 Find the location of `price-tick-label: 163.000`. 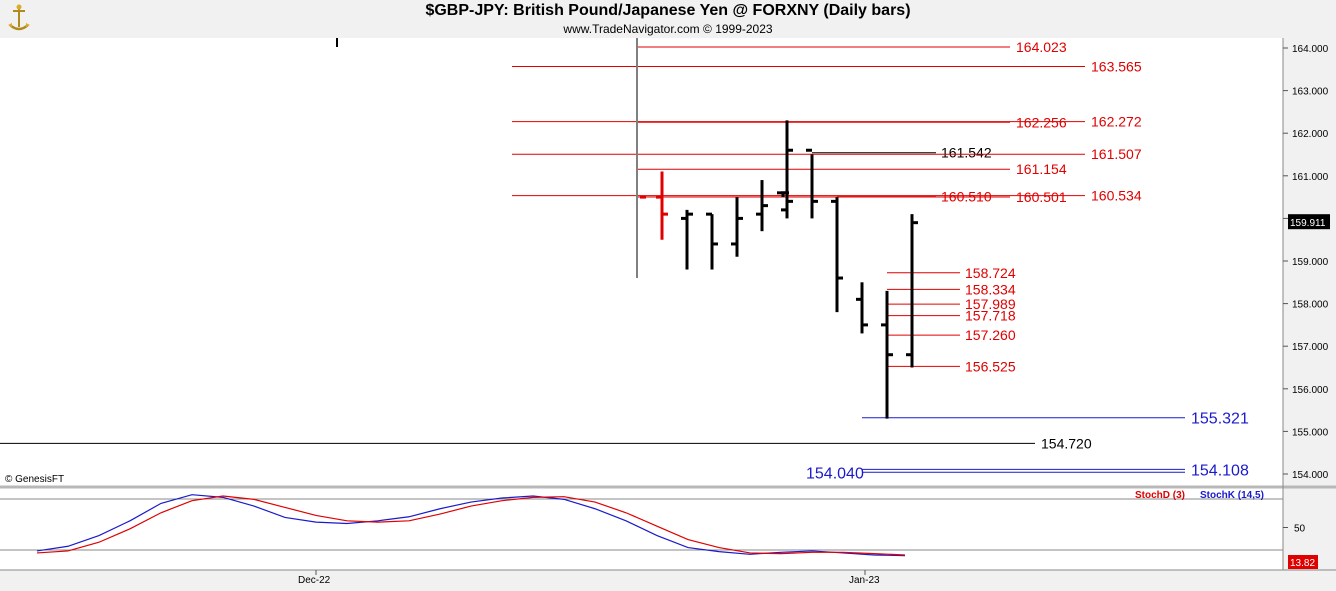

price-tick-label: 163.000 is located at coordinates (1310, 92).